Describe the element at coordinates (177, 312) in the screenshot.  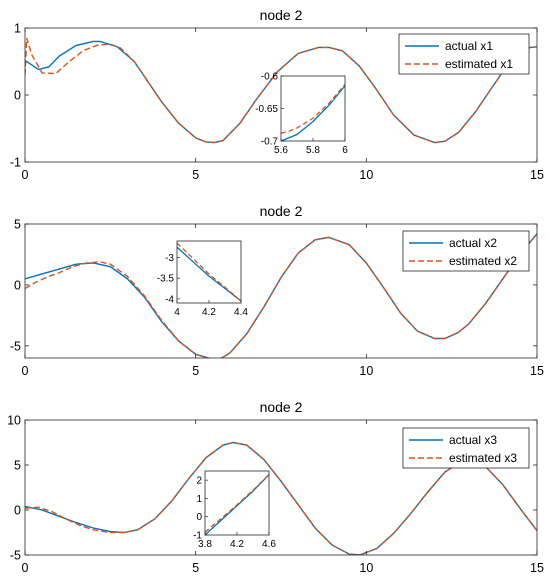
I see `inset-x-tick-label: 4` at that location.